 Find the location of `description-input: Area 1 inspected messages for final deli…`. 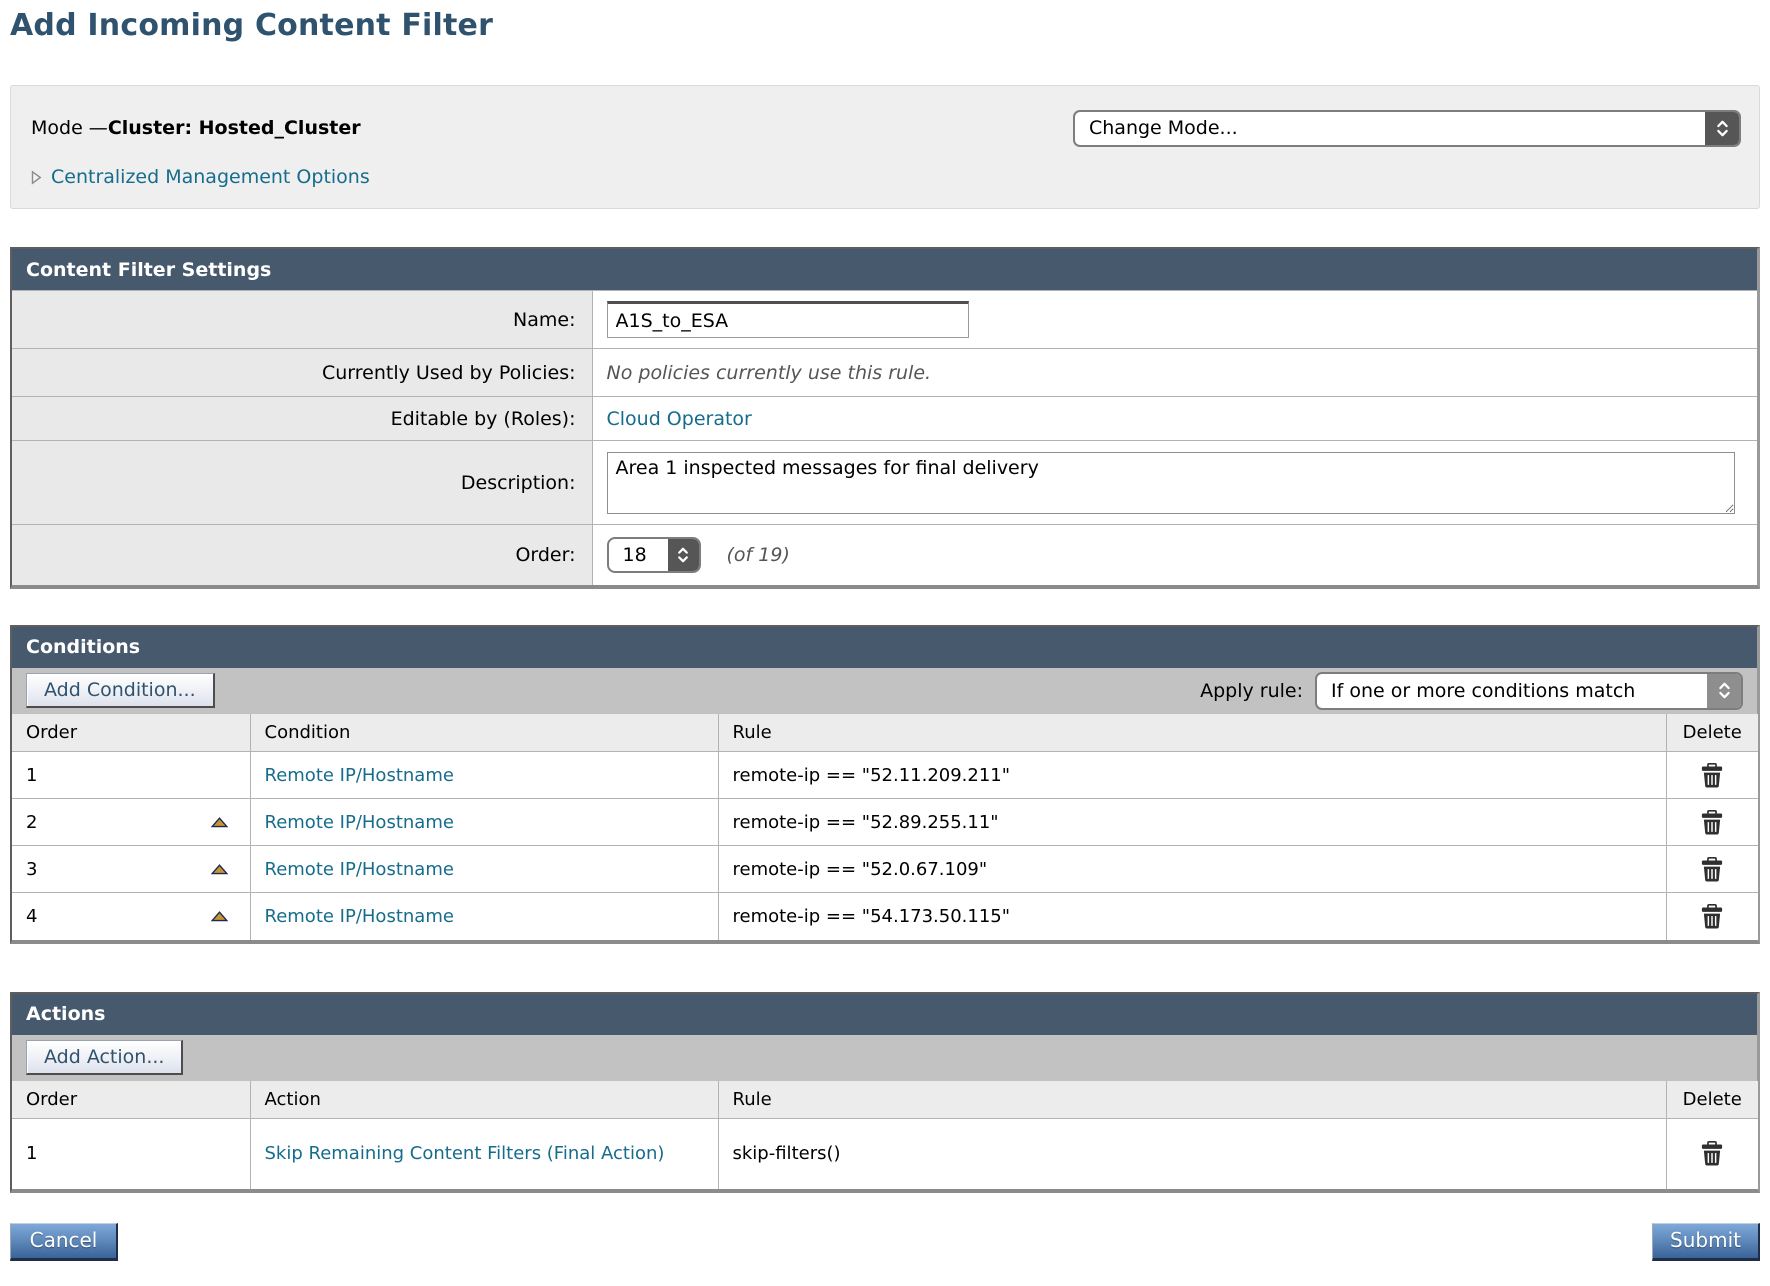

description-input: Area 1 inspected messages for final deli… is located at coordinates (1170, 482).